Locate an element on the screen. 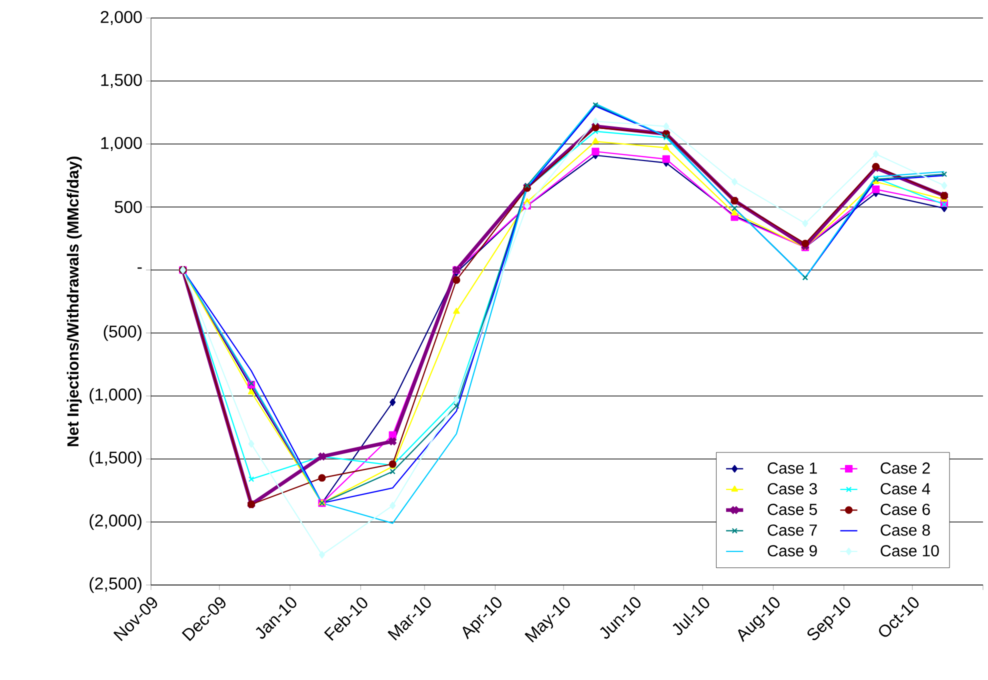 Image resolution: width=988 pixels, height=680 pixels. y-tick-label: (500) is located at coordinates (123, 333).